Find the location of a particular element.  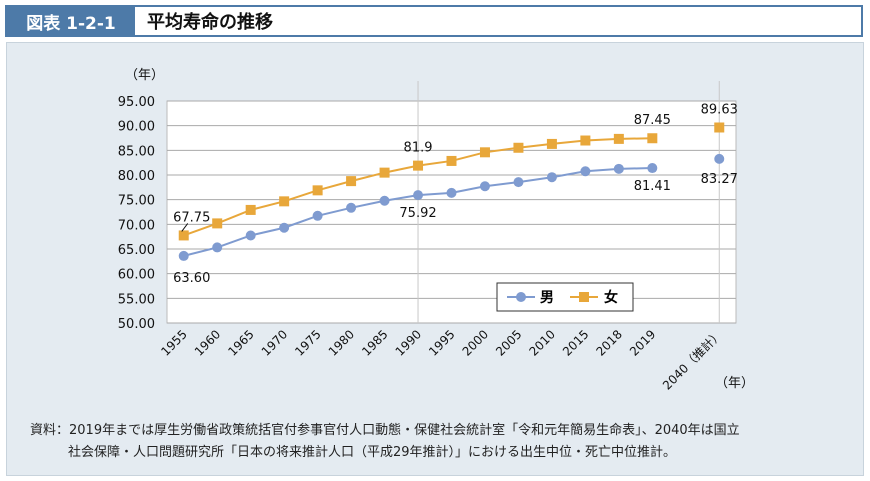

data-label: 89.63 is located at coordinates (719, 109).